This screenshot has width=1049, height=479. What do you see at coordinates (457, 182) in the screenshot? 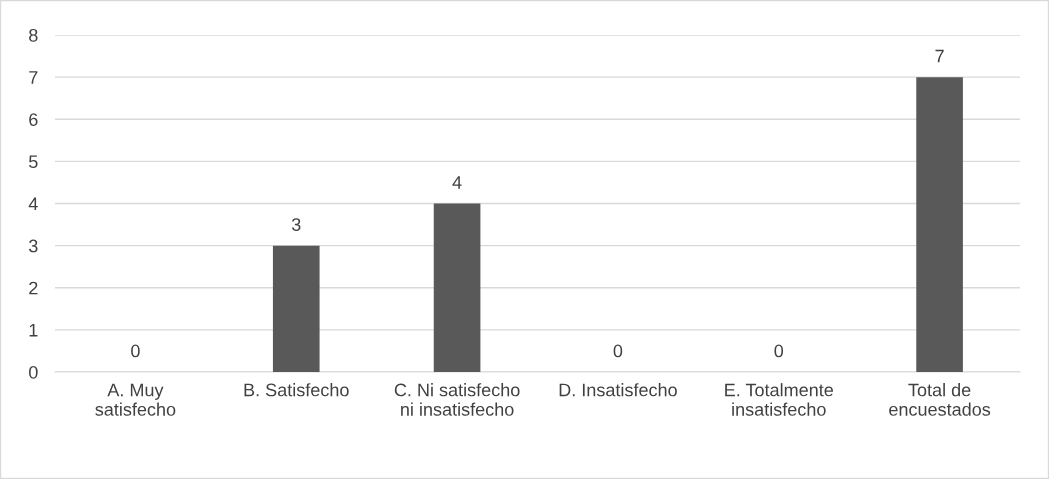
I see `data-label: 4` at bounding box center [457, 182].